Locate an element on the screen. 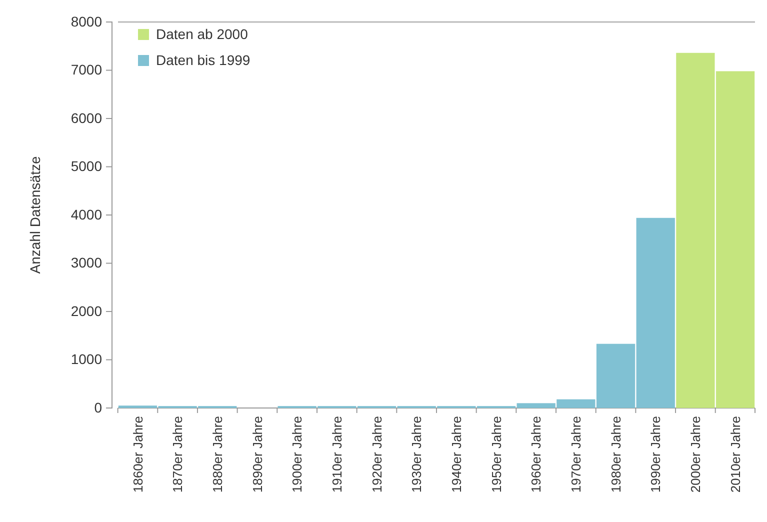  y-tick-label: 1000 is located at coordinates (86, 359).